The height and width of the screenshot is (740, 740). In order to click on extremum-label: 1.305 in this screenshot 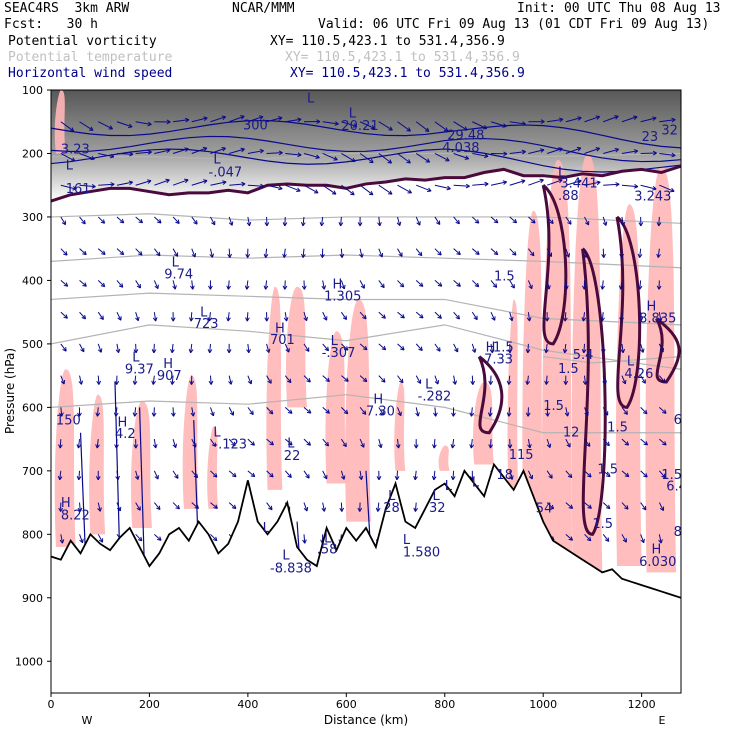, I will do `click(342, 297)`.